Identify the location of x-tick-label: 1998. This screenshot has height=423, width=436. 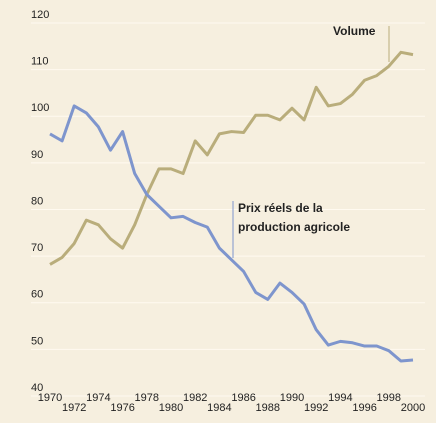
(389, 398).